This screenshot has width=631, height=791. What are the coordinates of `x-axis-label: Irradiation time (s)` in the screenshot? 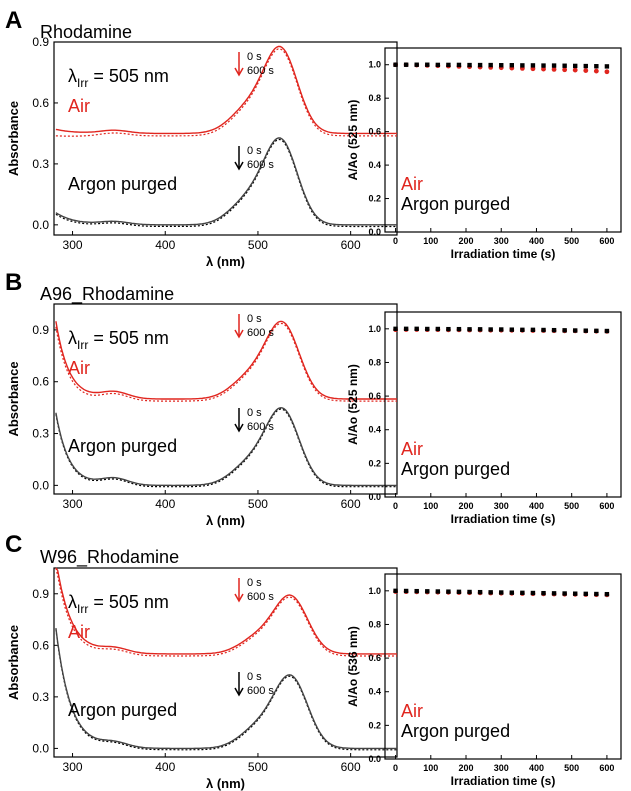 It's located at (503, 519).